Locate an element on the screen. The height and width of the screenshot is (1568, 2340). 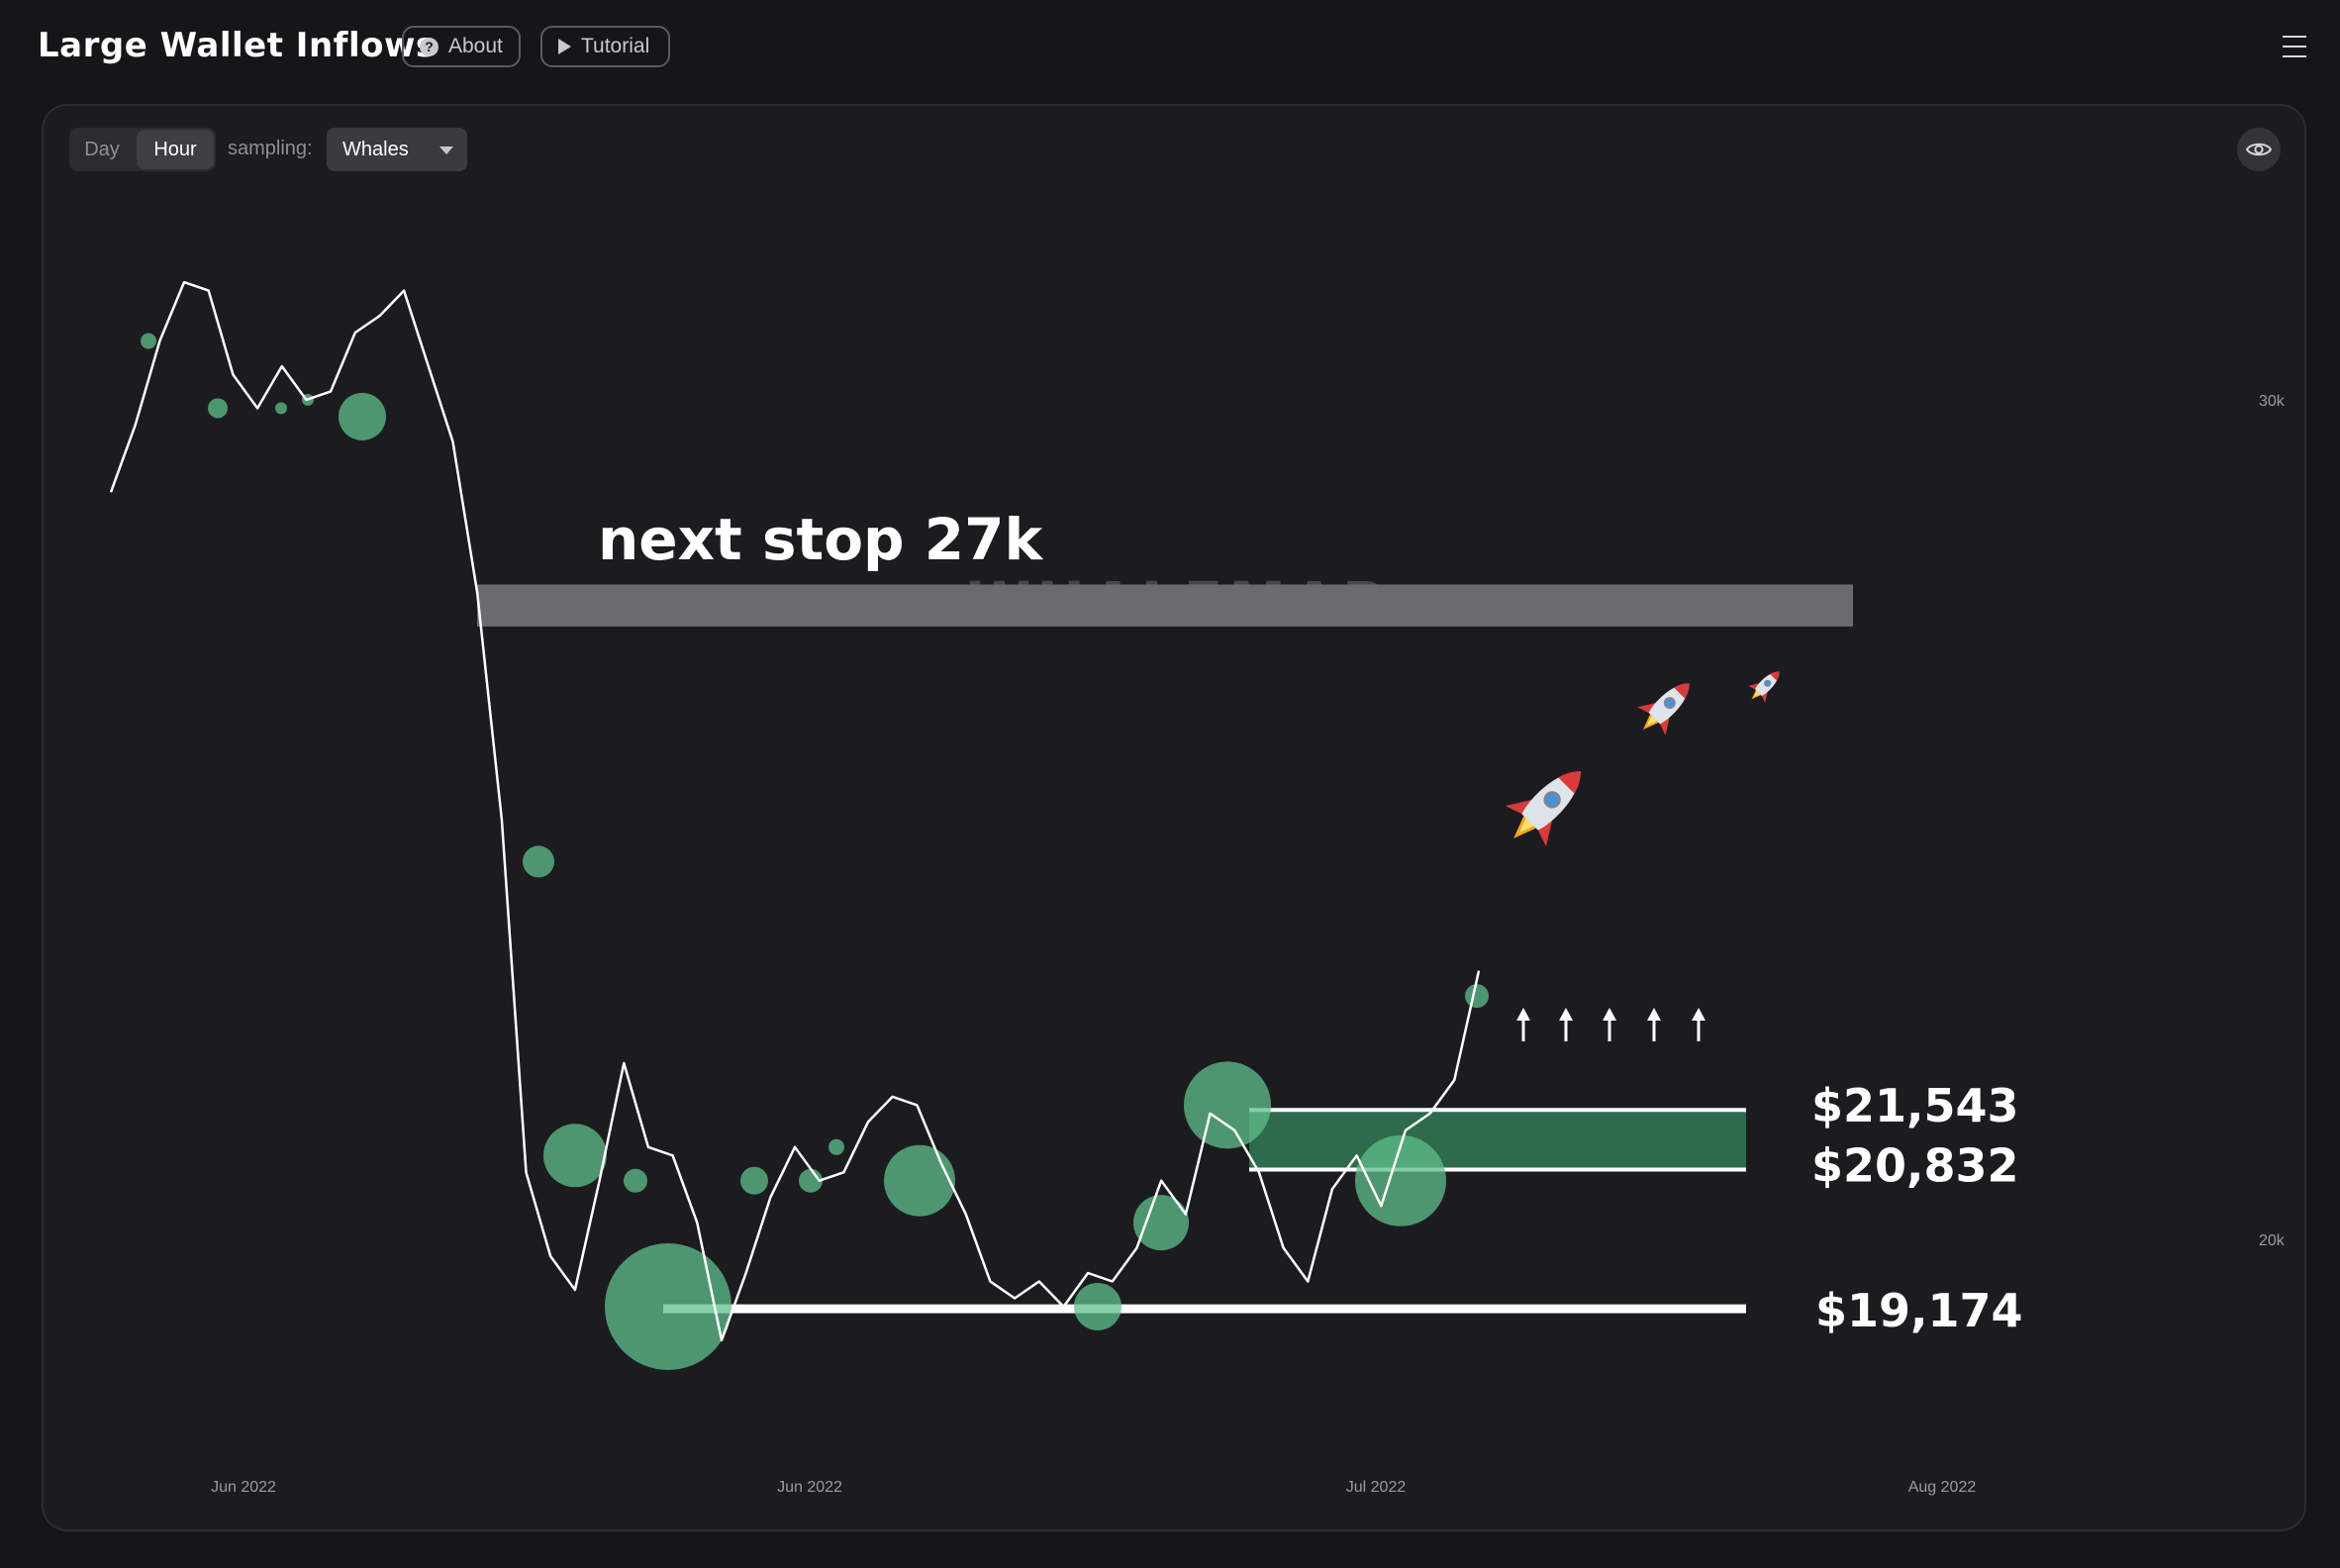
next-stop-annotation: next stop 27k is located at coordinates (820, 539).